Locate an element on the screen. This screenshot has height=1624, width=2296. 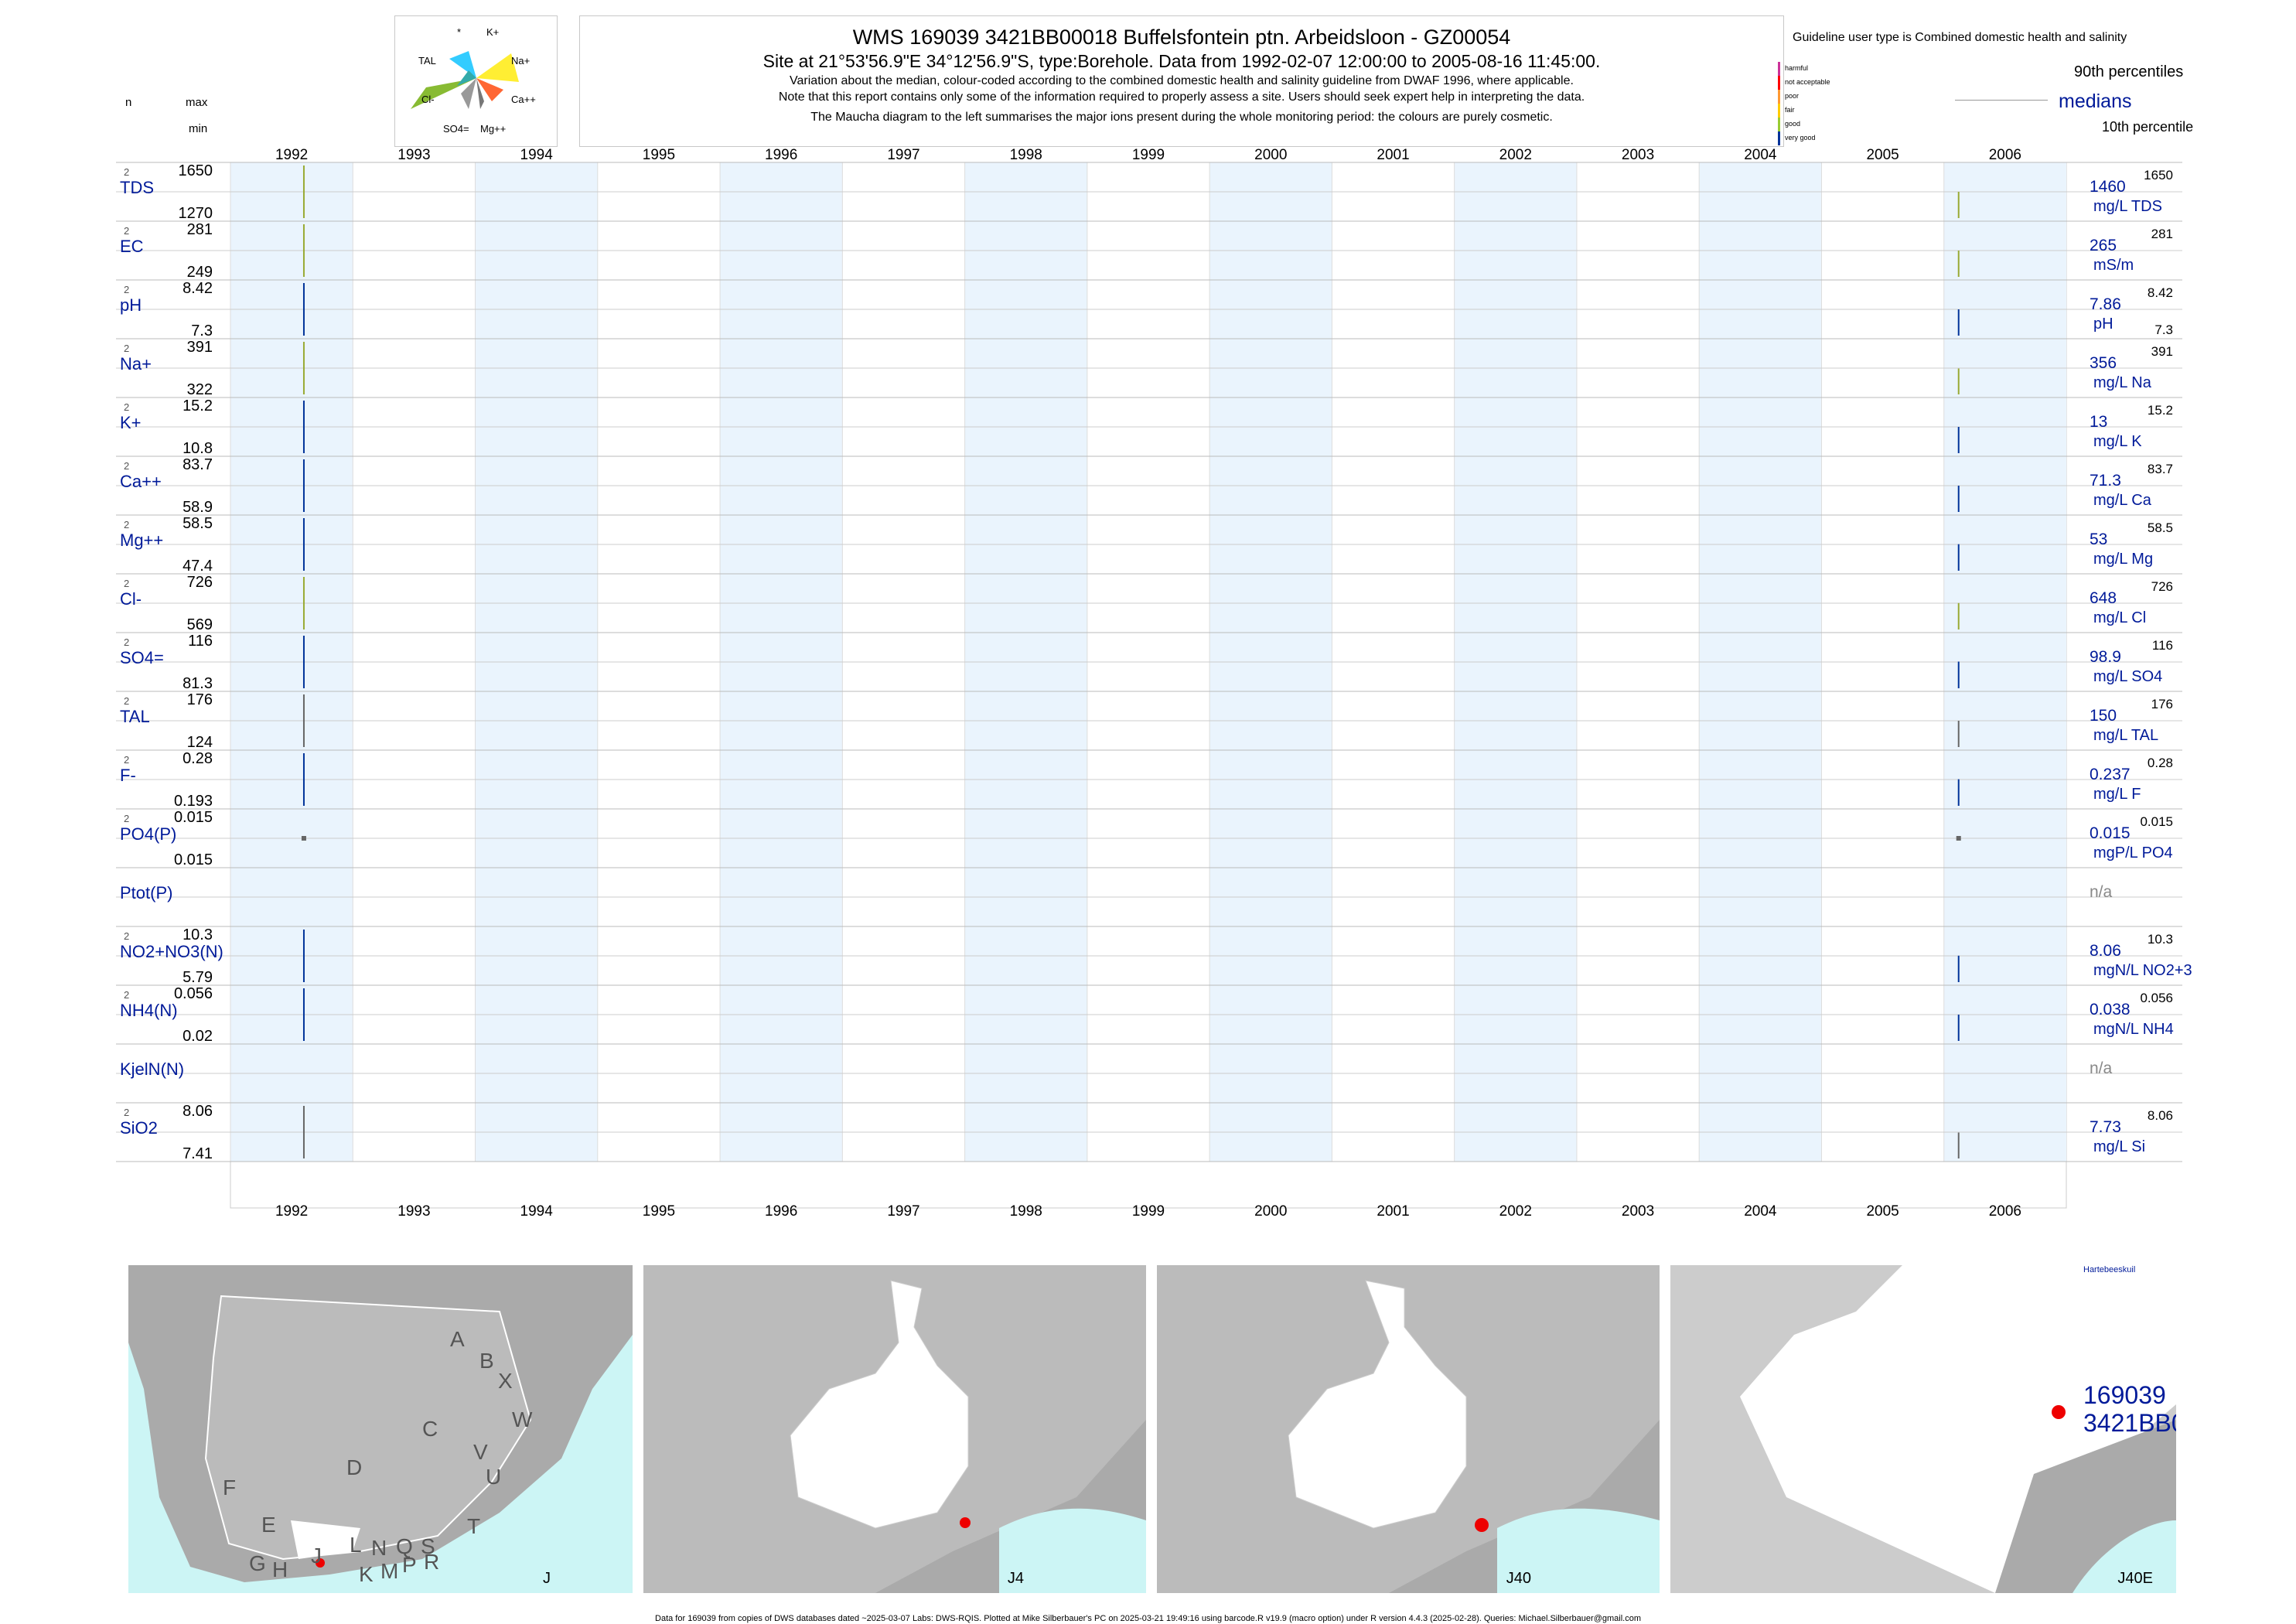
year-tick-top: 2006 is located at coordinates (2005, 155).